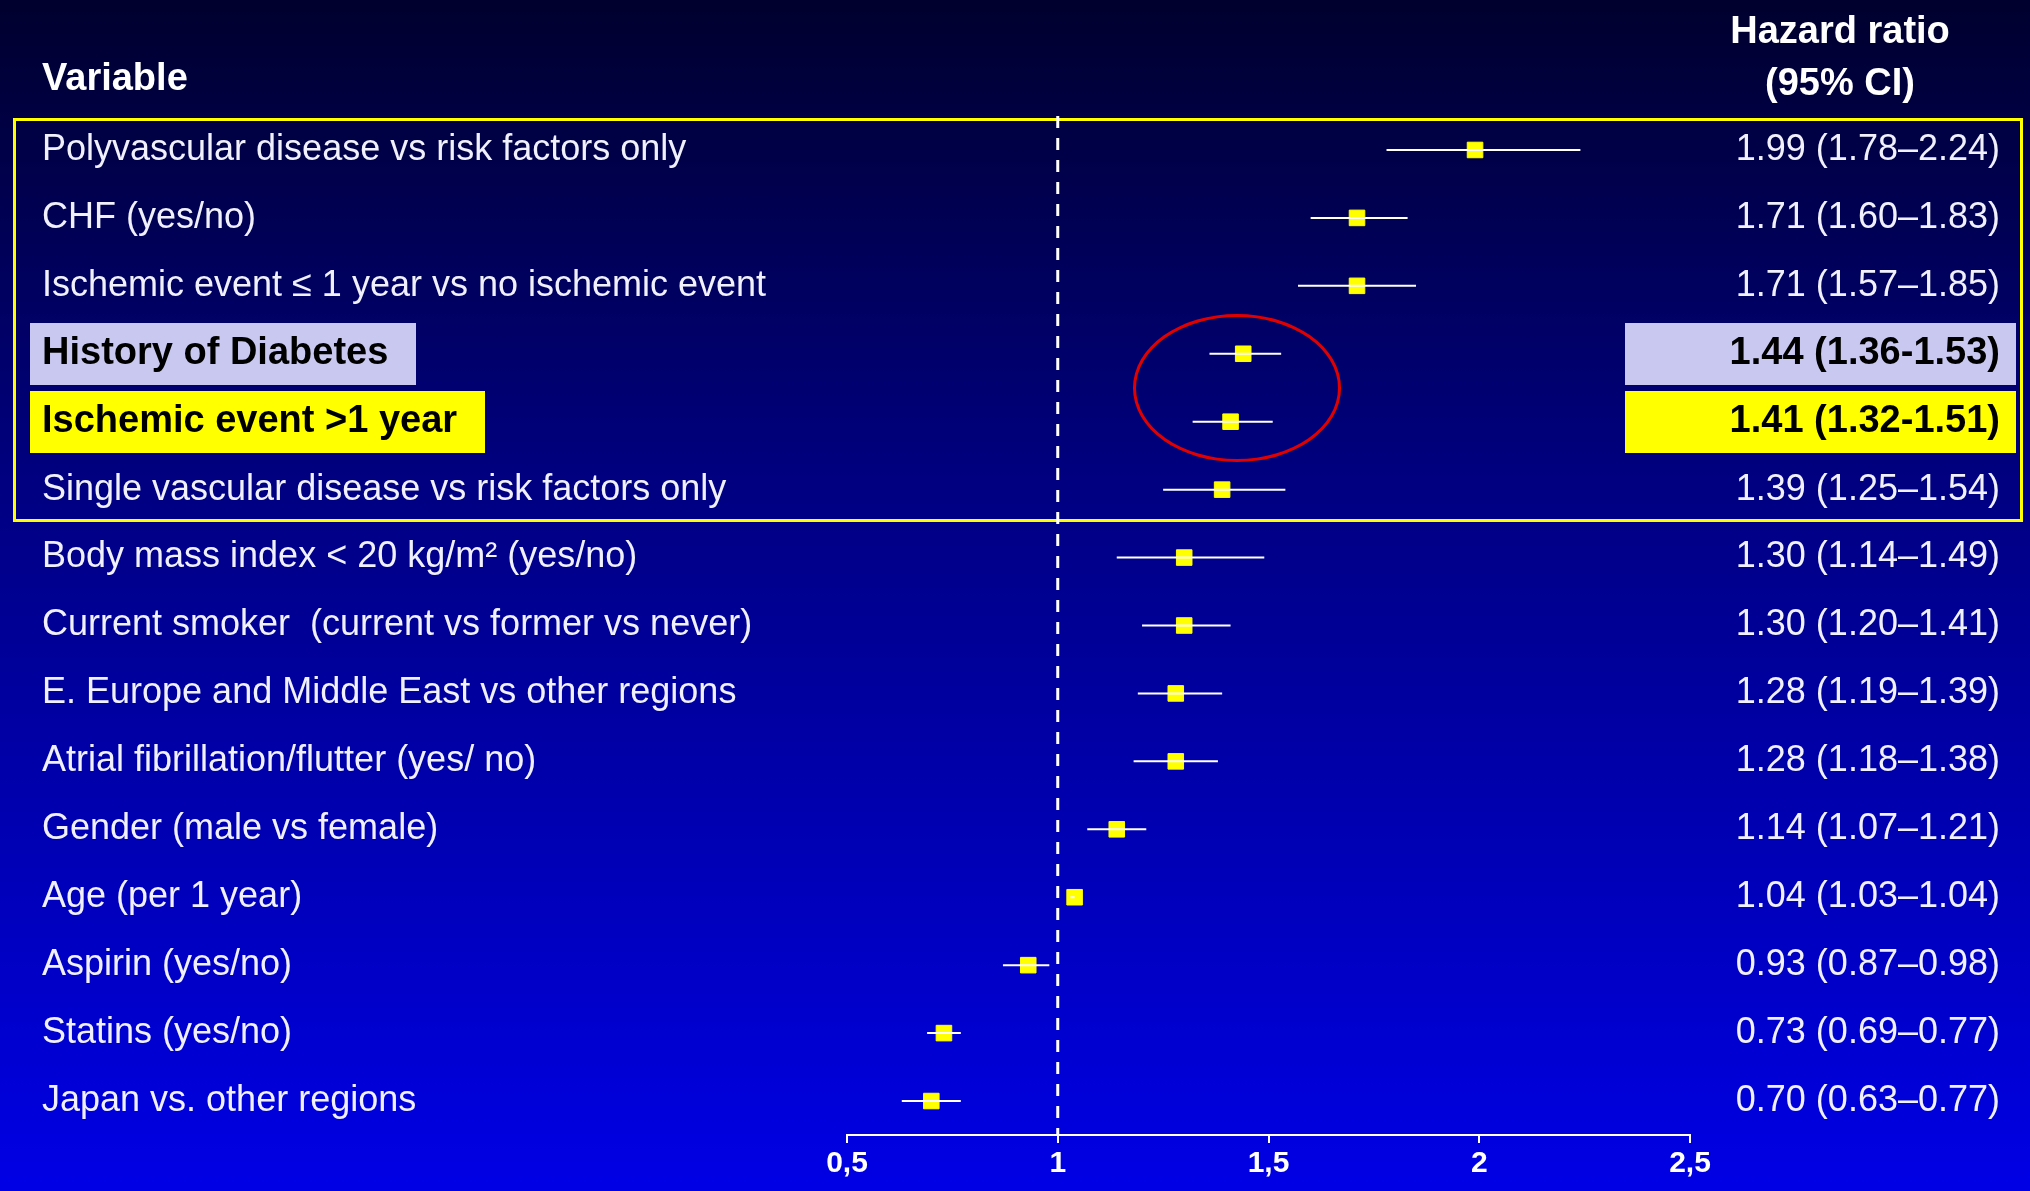 The width and height of the screenshot is (2030, 1191). I want to click on data-label: 0.93 (0.87–0.98), so click(1867, 963).